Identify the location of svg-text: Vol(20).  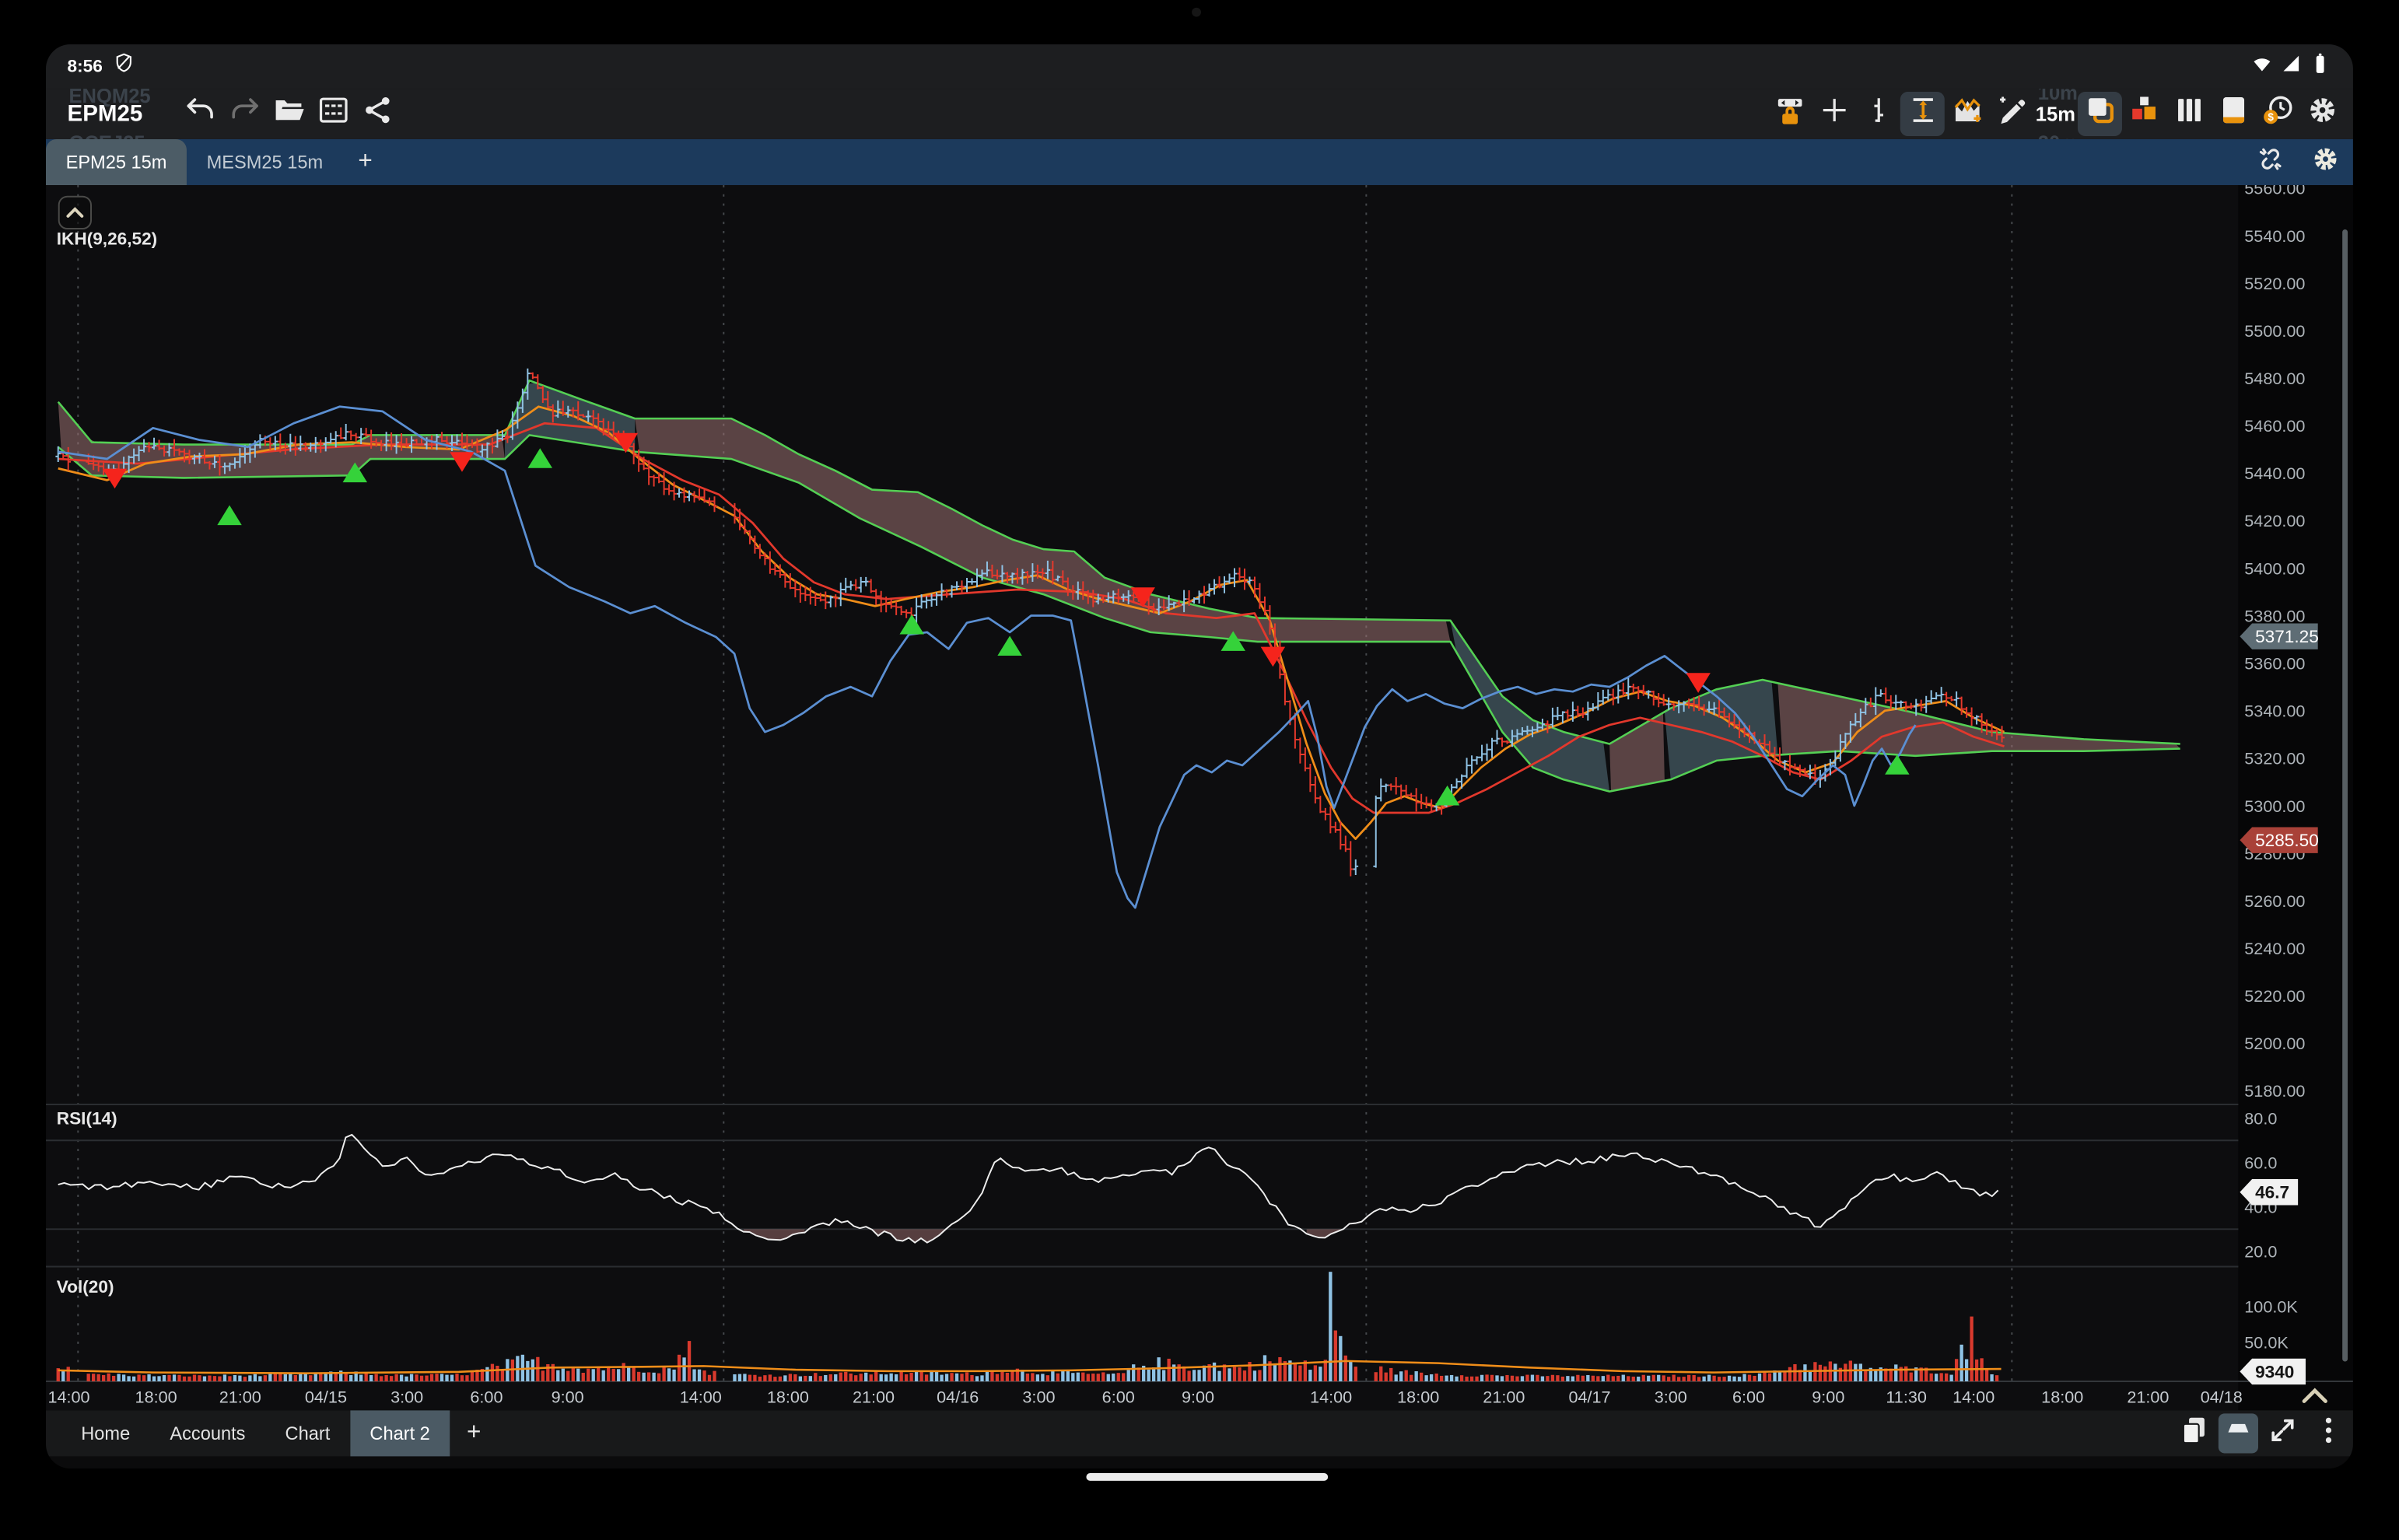
(86, 1287).